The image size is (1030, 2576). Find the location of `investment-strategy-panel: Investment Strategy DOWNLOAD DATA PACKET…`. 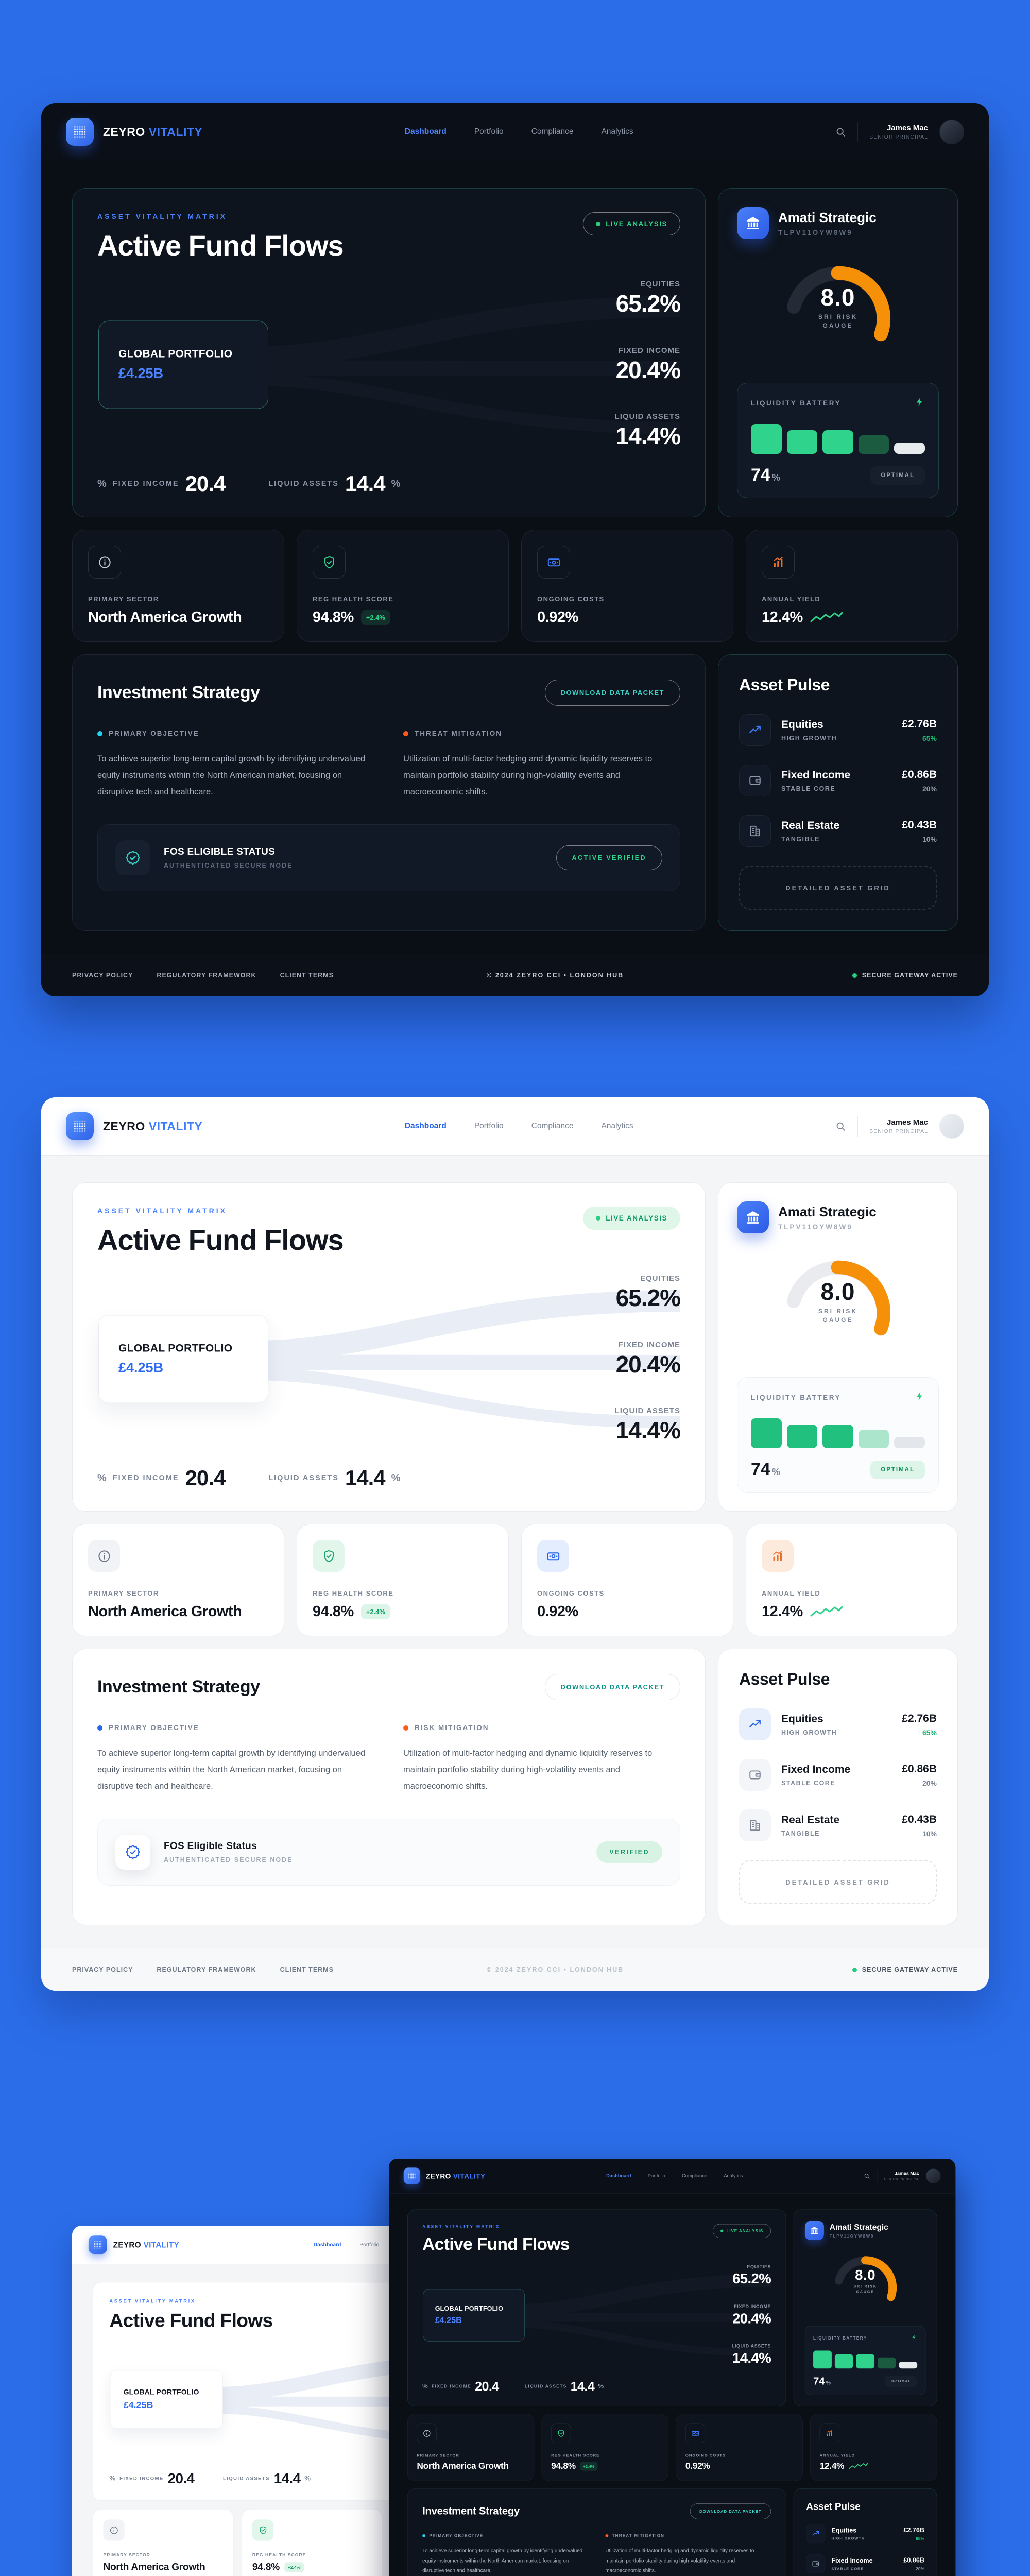

investment-strategy-panel: Investment Strategy DOWNLOAD DATA PACKET… is located at coordinates (597, 2532).